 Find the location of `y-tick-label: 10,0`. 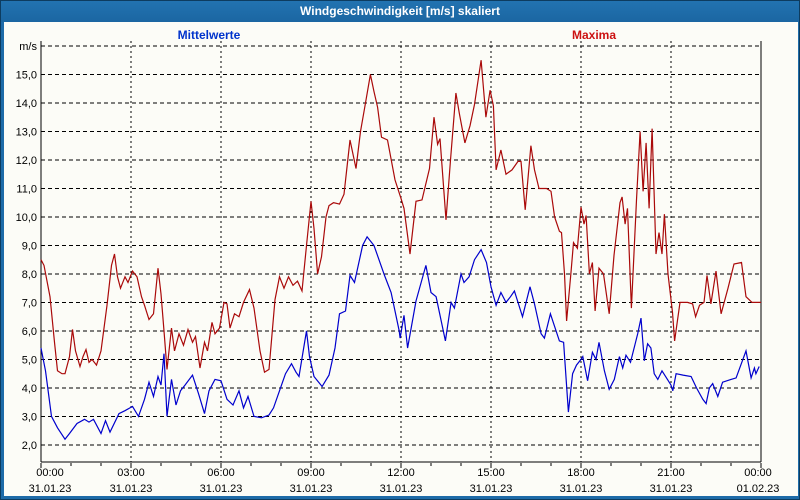

y-tick-label: 10,0 is located at coordinates (26, 218).